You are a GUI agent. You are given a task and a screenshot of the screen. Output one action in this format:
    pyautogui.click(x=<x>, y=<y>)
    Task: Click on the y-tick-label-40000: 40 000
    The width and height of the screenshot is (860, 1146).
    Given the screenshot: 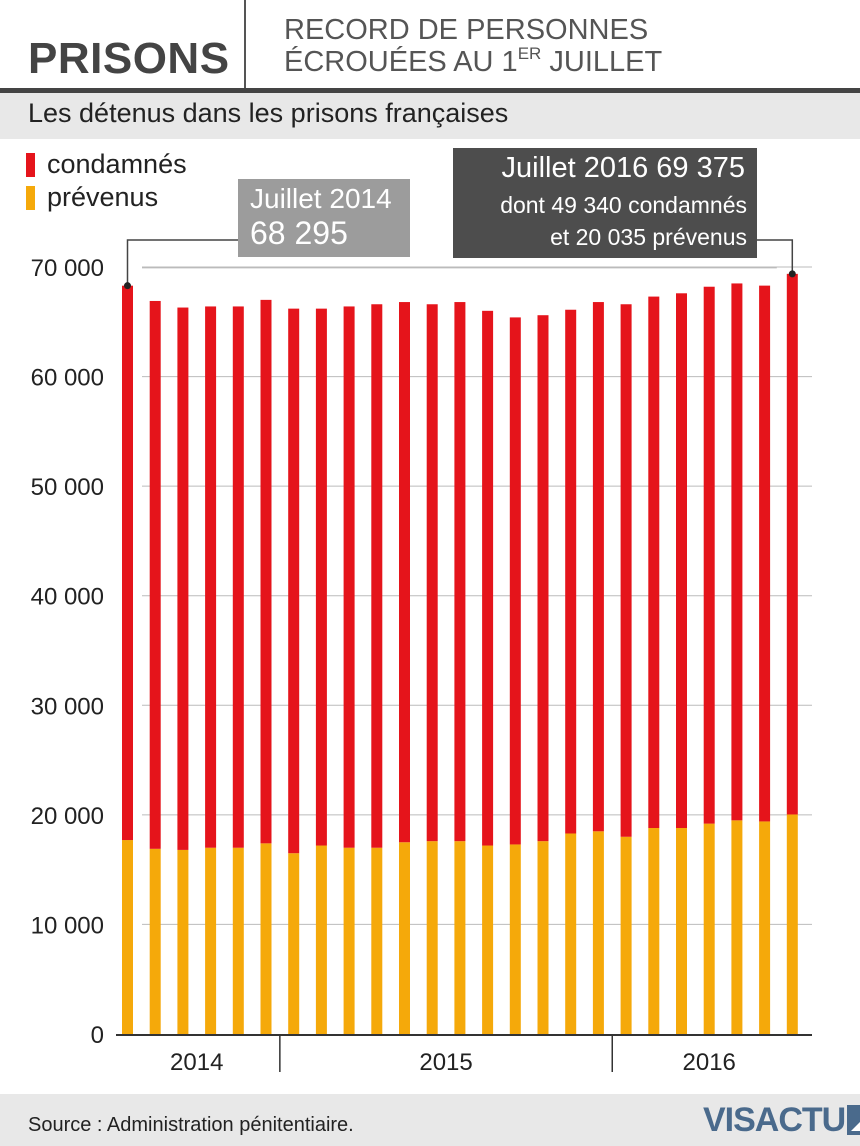 What is the action you would take?
    pyautogui.click(x=67, y=597)
    